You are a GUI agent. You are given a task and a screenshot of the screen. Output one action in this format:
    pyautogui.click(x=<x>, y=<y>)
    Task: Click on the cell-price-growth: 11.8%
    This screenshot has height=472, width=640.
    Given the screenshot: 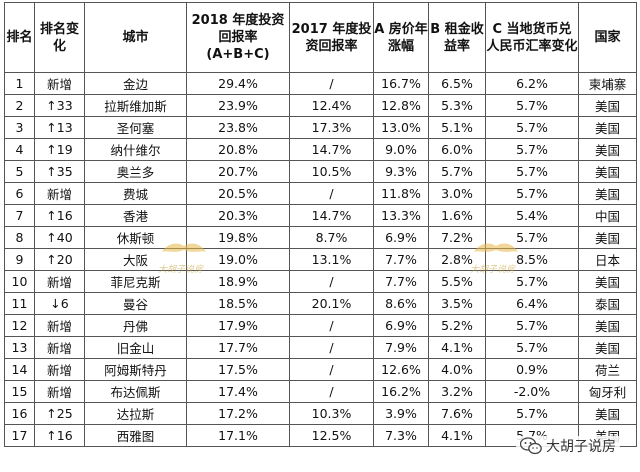 What is the action you would take?
    pyautogui.click(x=401, y=193)
    